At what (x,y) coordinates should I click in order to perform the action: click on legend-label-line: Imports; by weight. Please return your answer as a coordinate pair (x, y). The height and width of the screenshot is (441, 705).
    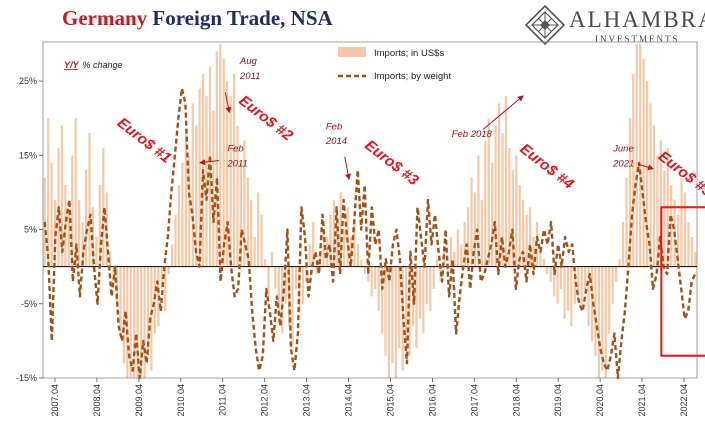
    Looking at the image, I should click on (412, 76).